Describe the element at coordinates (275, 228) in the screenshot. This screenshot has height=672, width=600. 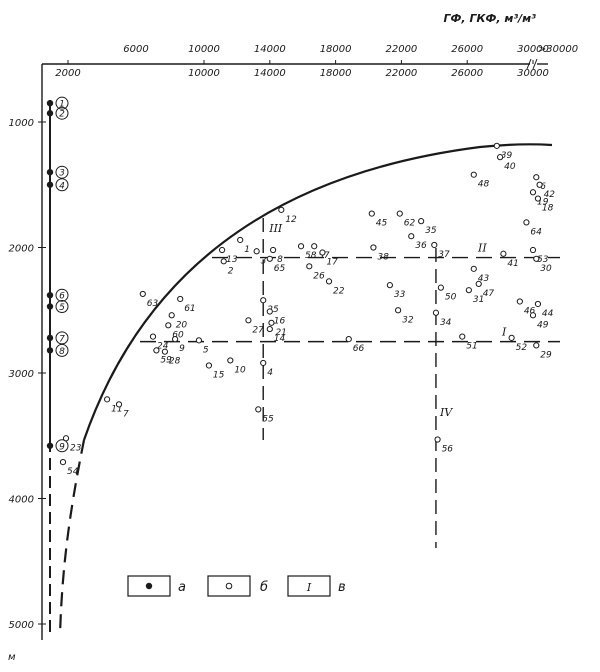
I see `boundary-label-III: III` at that location.